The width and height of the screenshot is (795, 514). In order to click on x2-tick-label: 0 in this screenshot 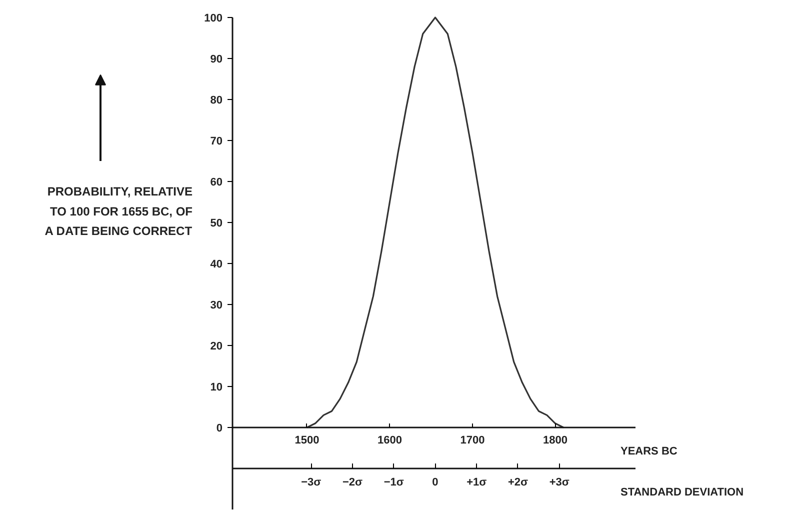, I will do `click(435, 482)`.